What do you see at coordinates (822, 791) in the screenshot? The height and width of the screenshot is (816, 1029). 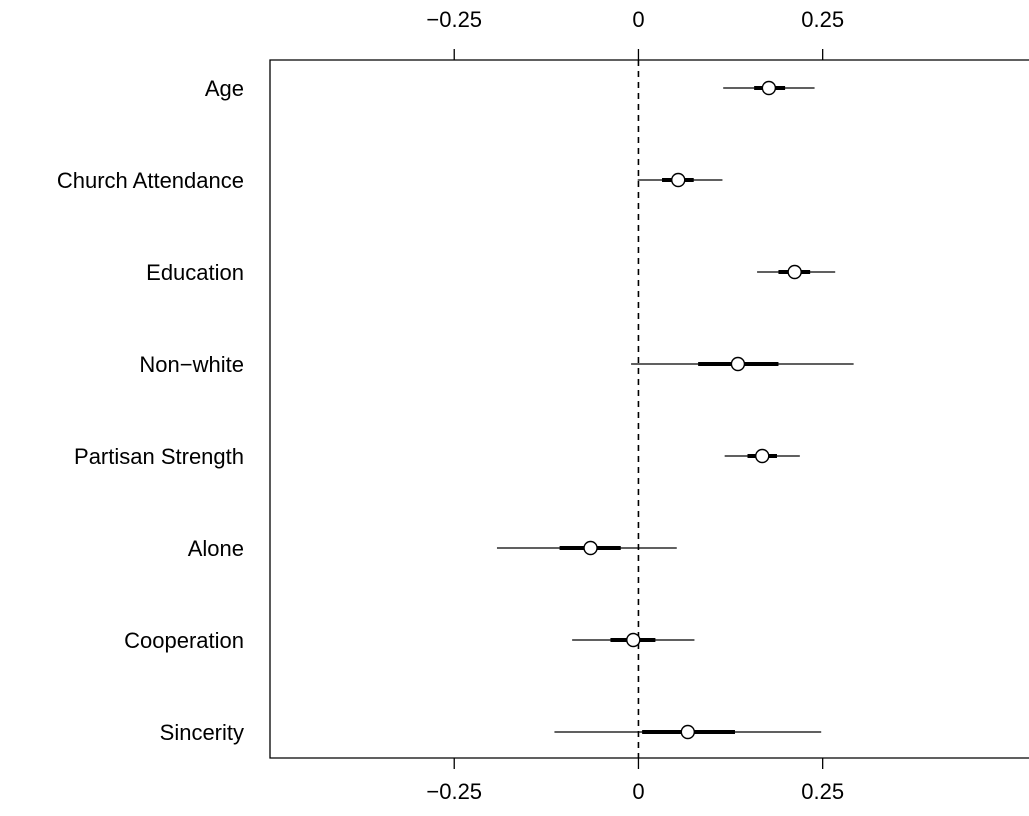 I see `bottom-axis-tick-label: 0.25` at bounding box center [822, 791].